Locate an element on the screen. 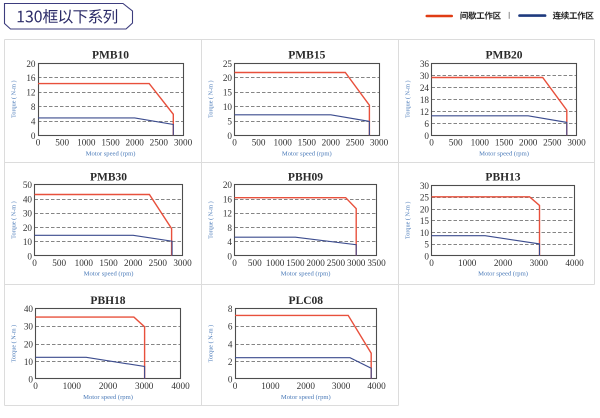 The width and height of the screenshot is (600, 418). svg-text: PMB20 is located at coordinates (503, 55).